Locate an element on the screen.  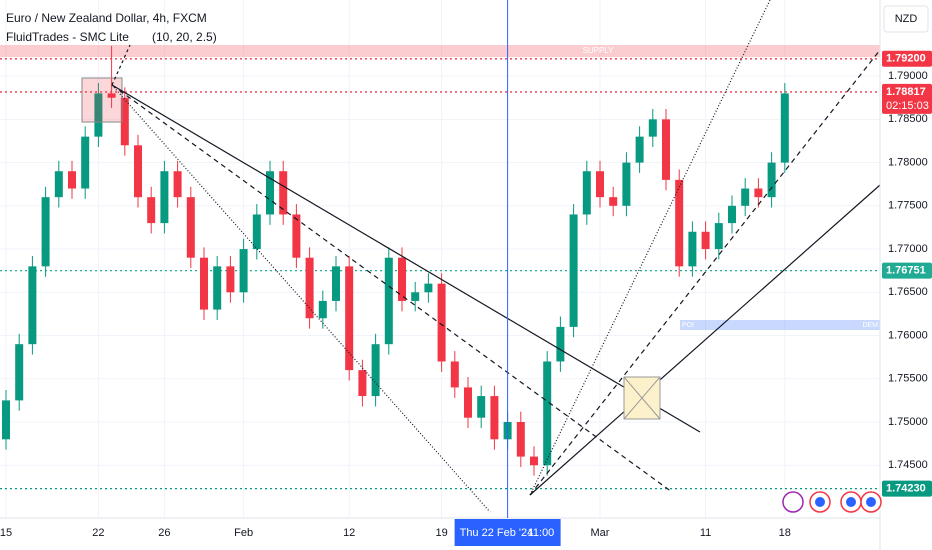
box is located at coordinates (102, 100).